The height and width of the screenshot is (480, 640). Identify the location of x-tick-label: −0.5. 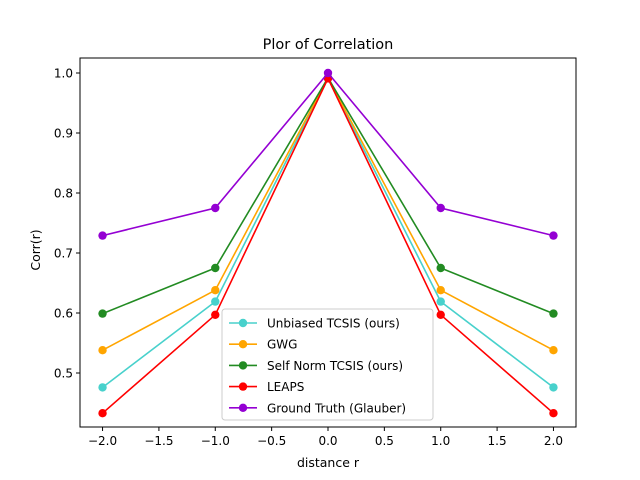
(271, 441).